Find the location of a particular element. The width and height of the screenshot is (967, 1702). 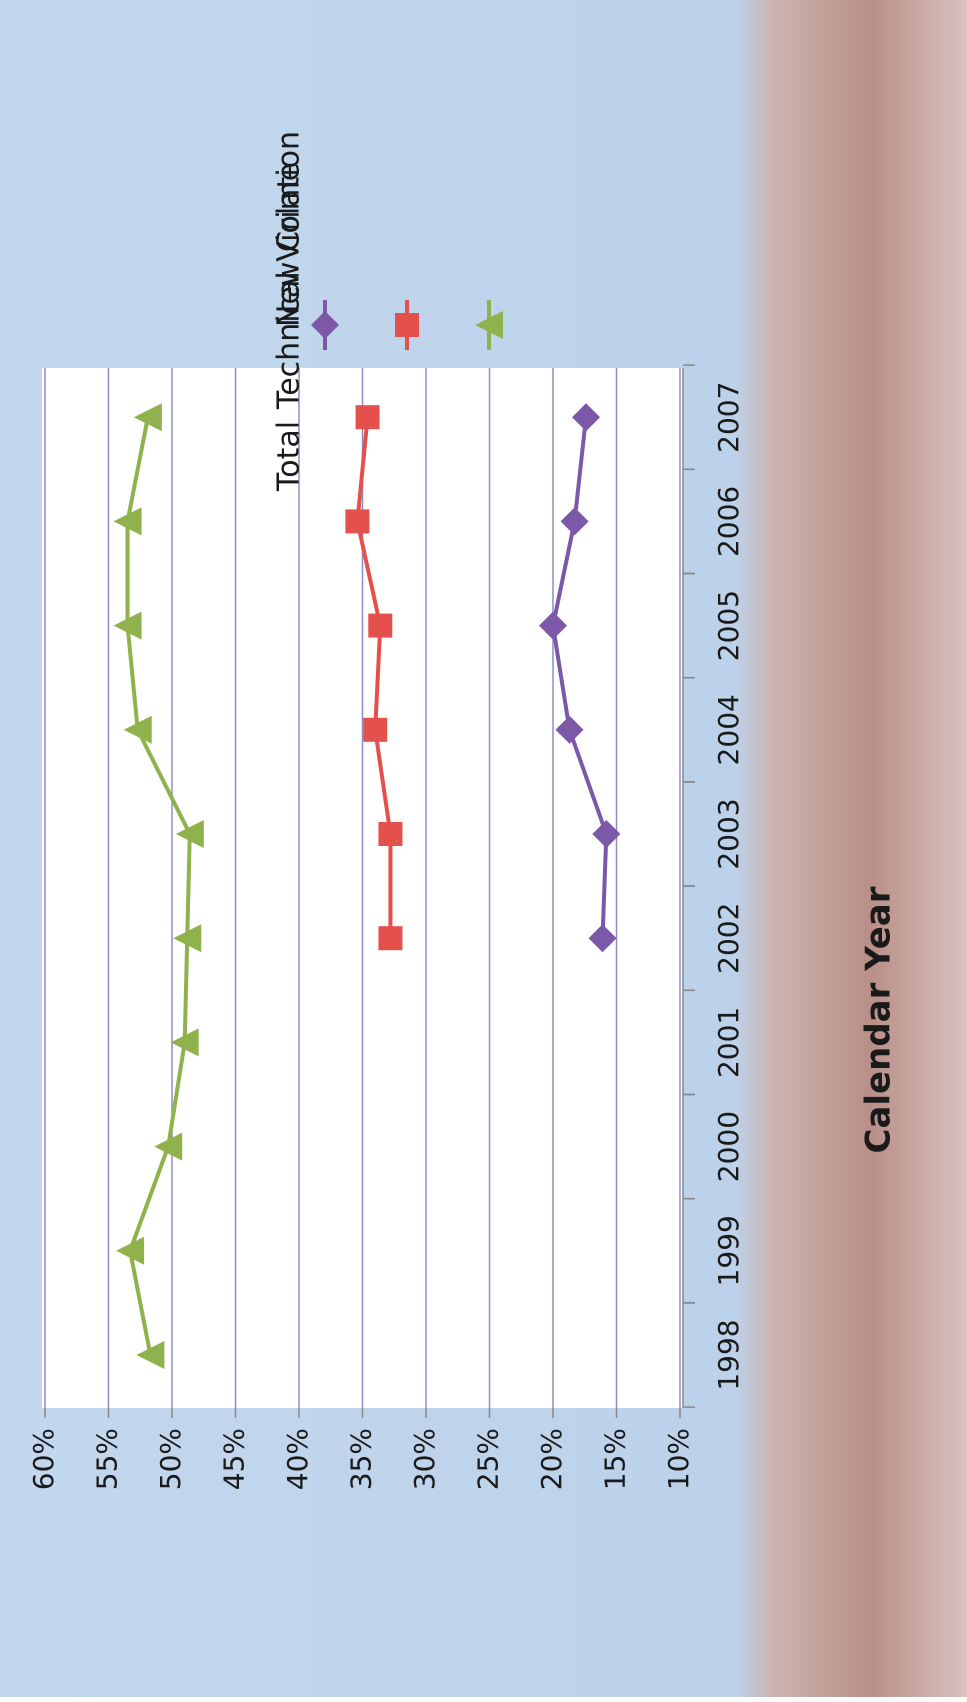

y-tick-label: 50% is located at coordinates (170, 1459).